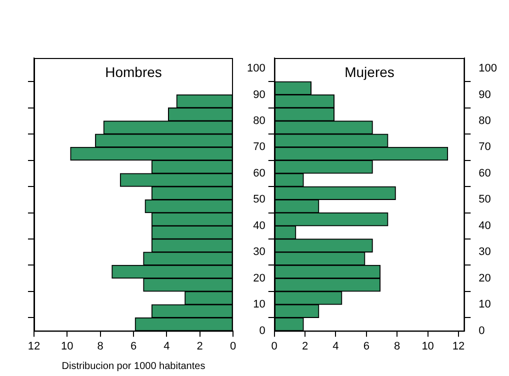  What do you see at coordinates (484, 200) in the screenshot?
I see `y-tick-label: 50` at bounding box center [484, 200].